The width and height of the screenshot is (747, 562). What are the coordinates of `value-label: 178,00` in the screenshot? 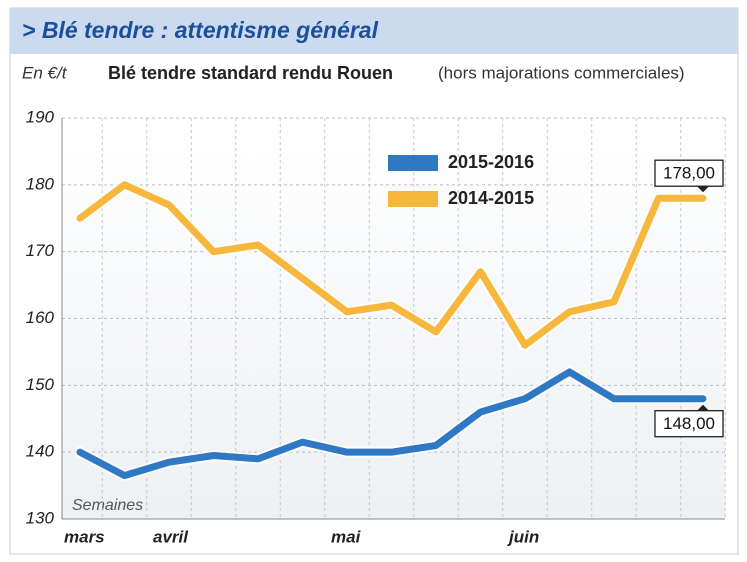 It's located at (689, 173).